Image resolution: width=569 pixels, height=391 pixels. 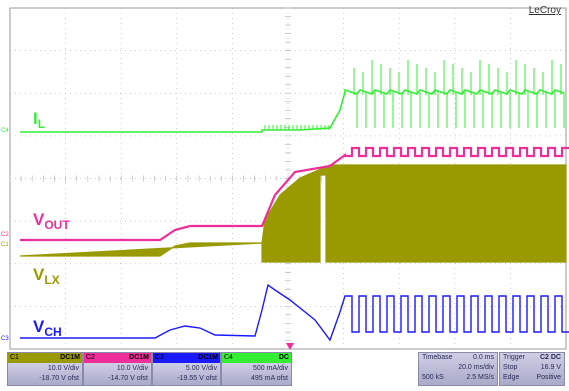 I want to click on channel-header: C3 DC1M, so click(x=186, y=358).